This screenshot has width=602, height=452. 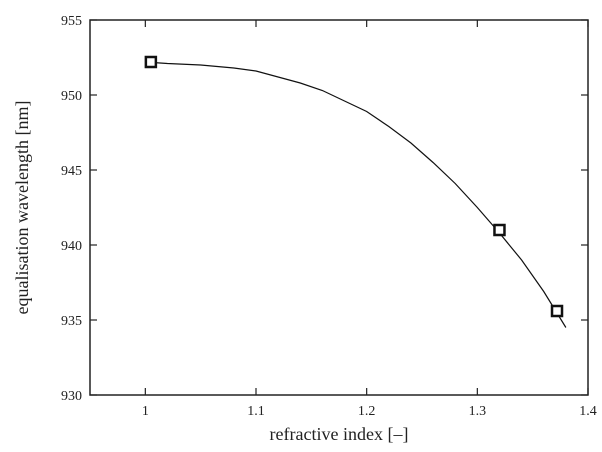 I want to click on y-tick-label: 930, so click(x=71, y=396).